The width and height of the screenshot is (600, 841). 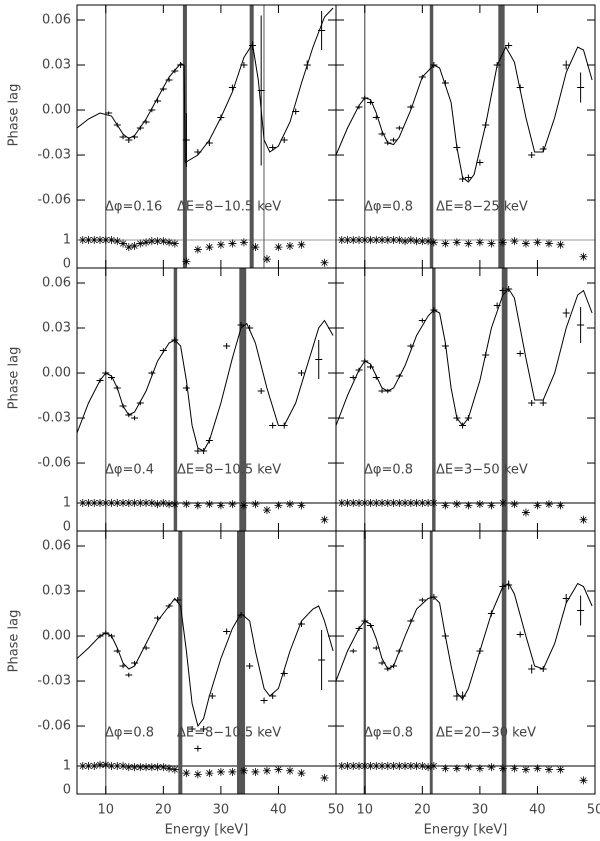 What do you see at coordinates (465, 136) in the screenshot?
I see `panel-frame` at bounding box center [465, 136].